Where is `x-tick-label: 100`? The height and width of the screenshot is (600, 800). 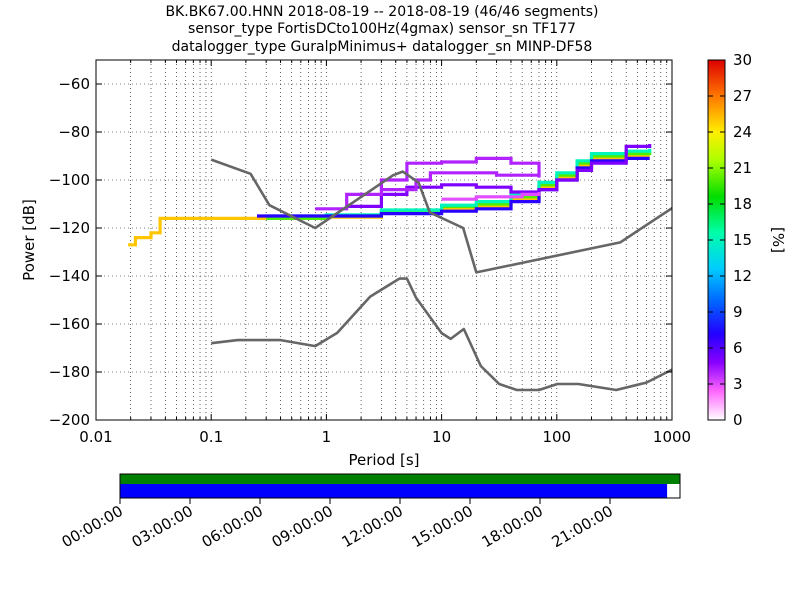 x-tick-label: 100 is located at coordinates (556, 437).